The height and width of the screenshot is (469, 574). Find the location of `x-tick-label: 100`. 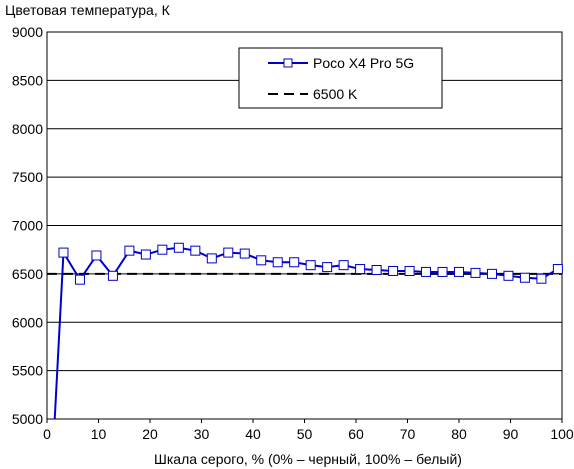

x-tick-label: 100 is located at coordinates (562, 434).